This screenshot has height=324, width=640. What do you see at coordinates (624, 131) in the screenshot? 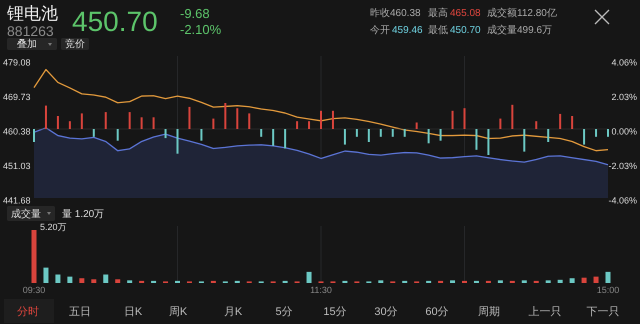
I see `y2-tick-label: 0.00%` at bounding box center [624, 131].